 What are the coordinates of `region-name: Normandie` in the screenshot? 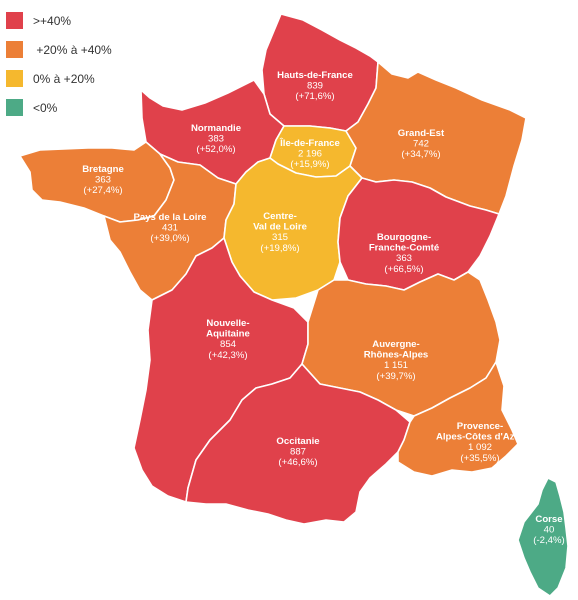 It's located at (216, 128).